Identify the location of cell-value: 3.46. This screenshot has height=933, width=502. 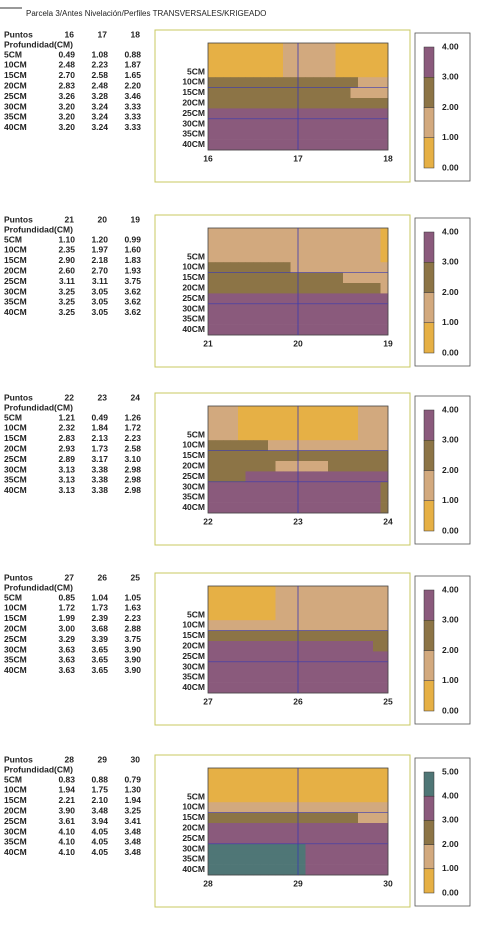
(132, 96).